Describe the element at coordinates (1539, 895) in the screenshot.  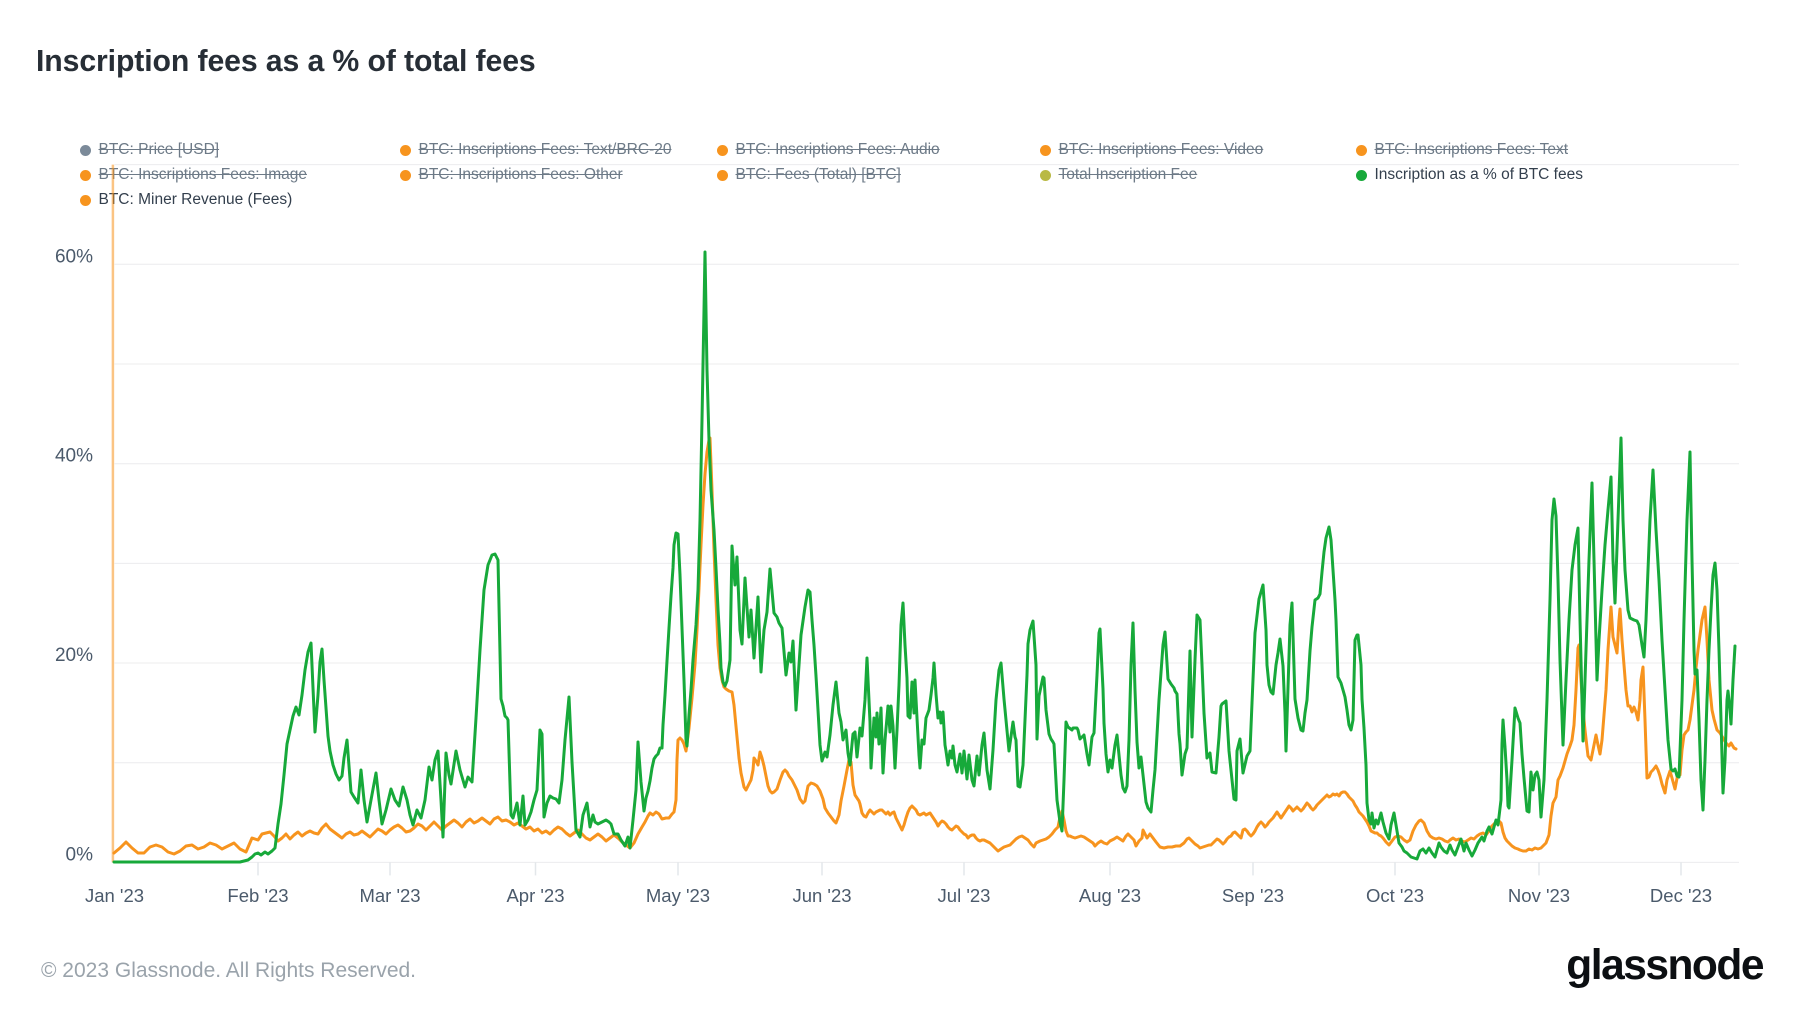
I see `svg-text: Nov '23` at that location.